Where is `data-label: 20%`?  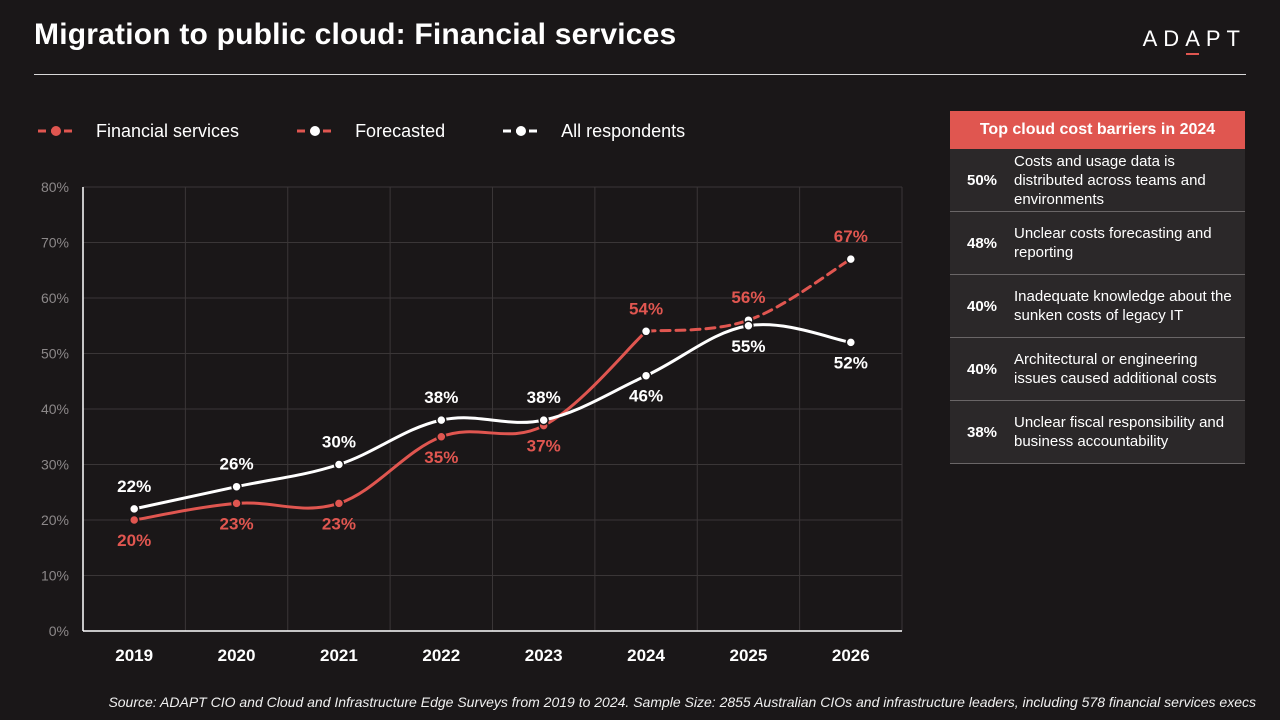 data-label: 20% is located at coordinates (134, 540).